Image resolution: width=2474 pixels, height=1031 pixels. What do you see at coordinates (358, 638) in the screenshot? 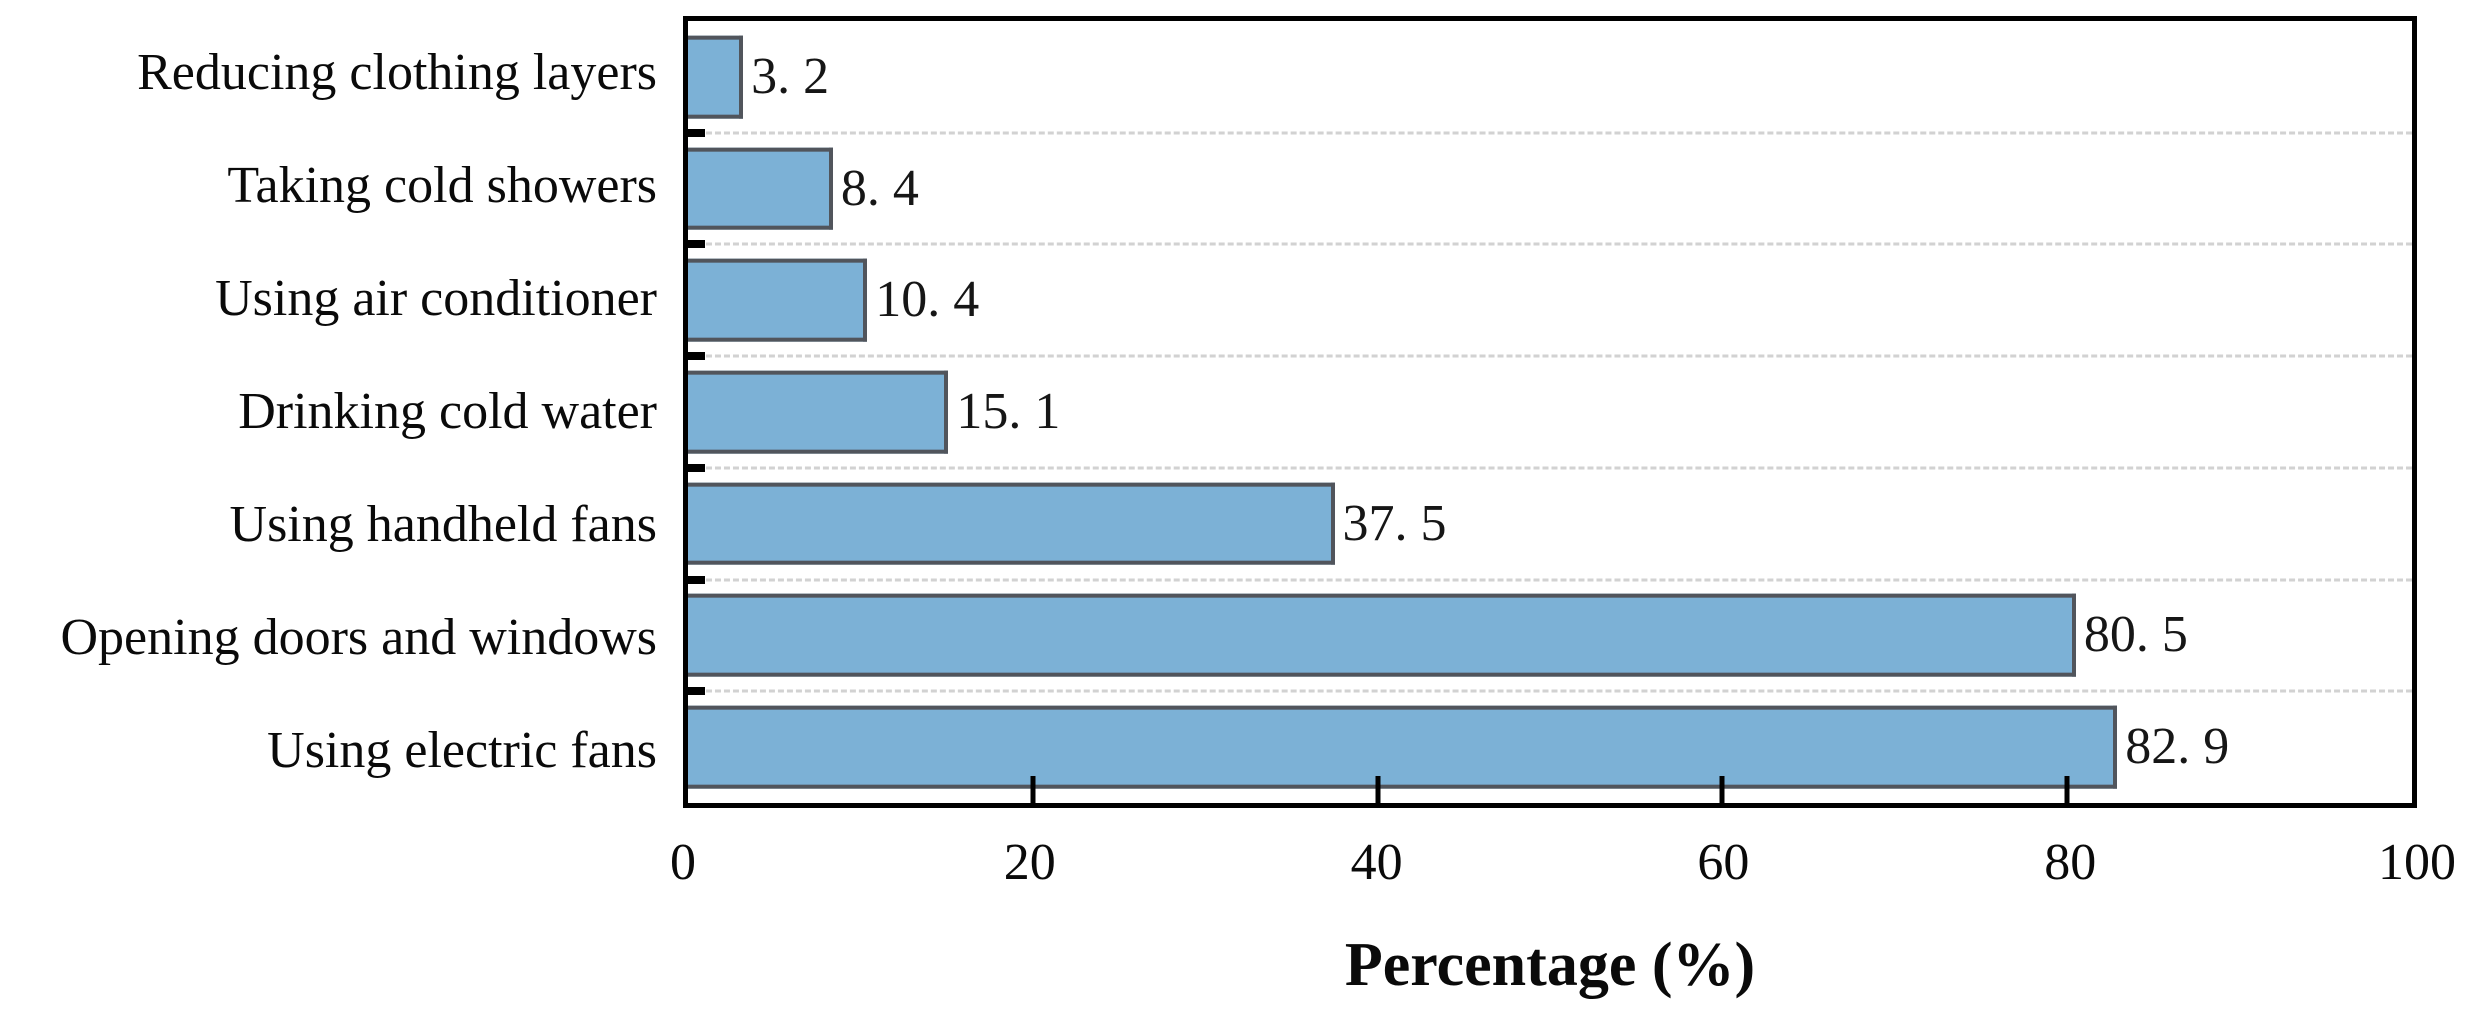
I see `category-label: Opening doors and windows` at bounding box center [358, 638].